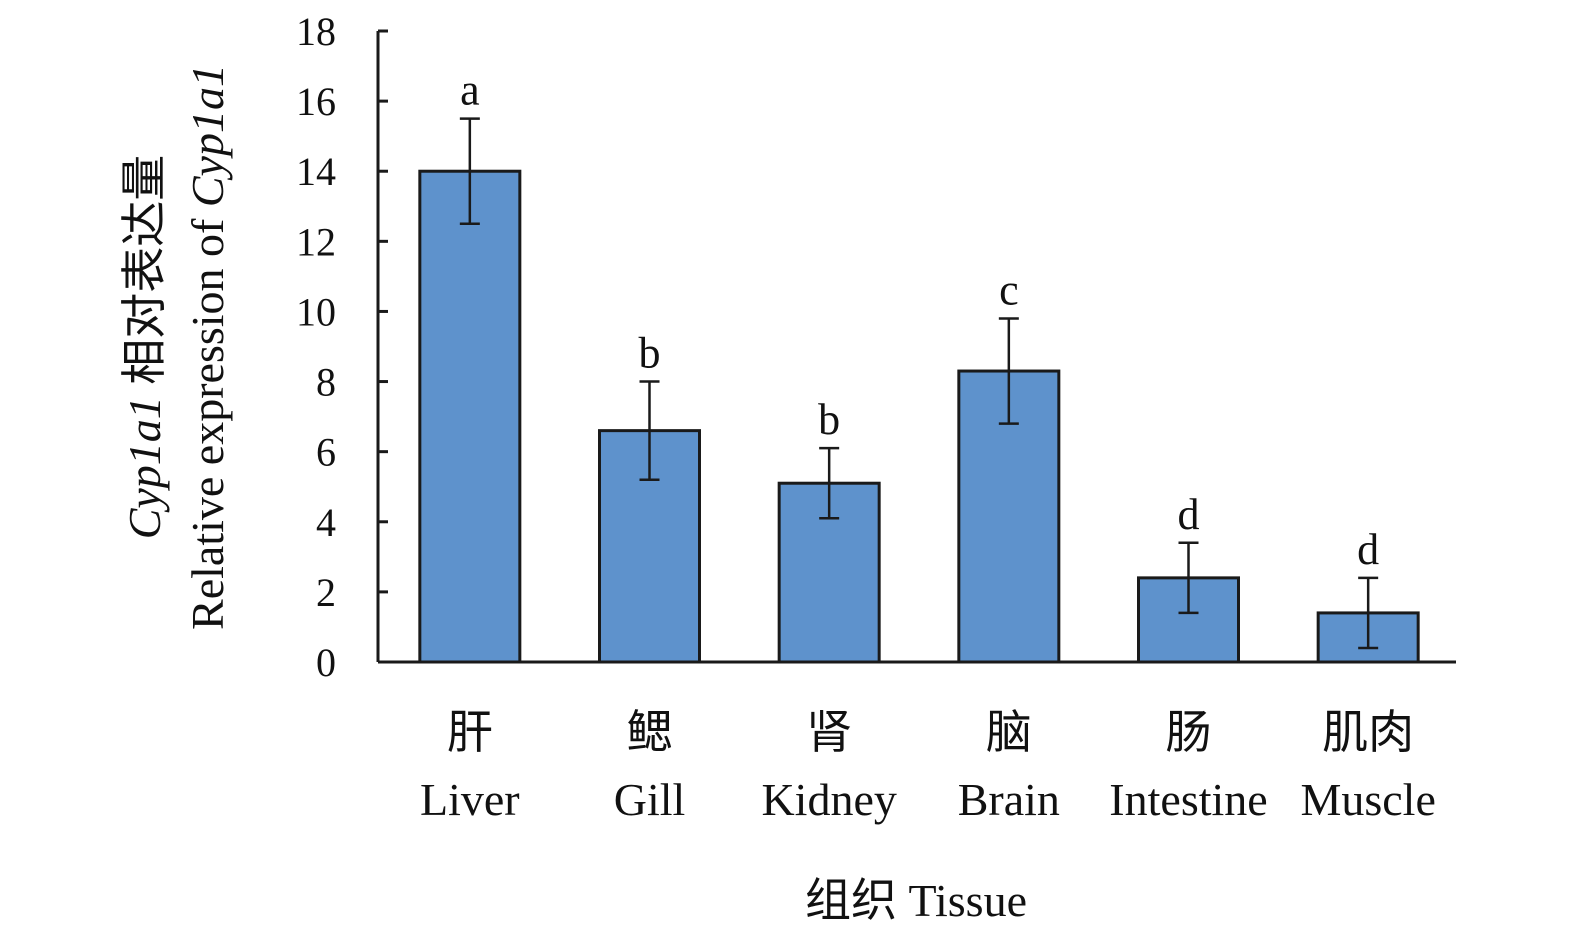  I want to click on category-label-zh-liver: 肝, so click(470, 732).